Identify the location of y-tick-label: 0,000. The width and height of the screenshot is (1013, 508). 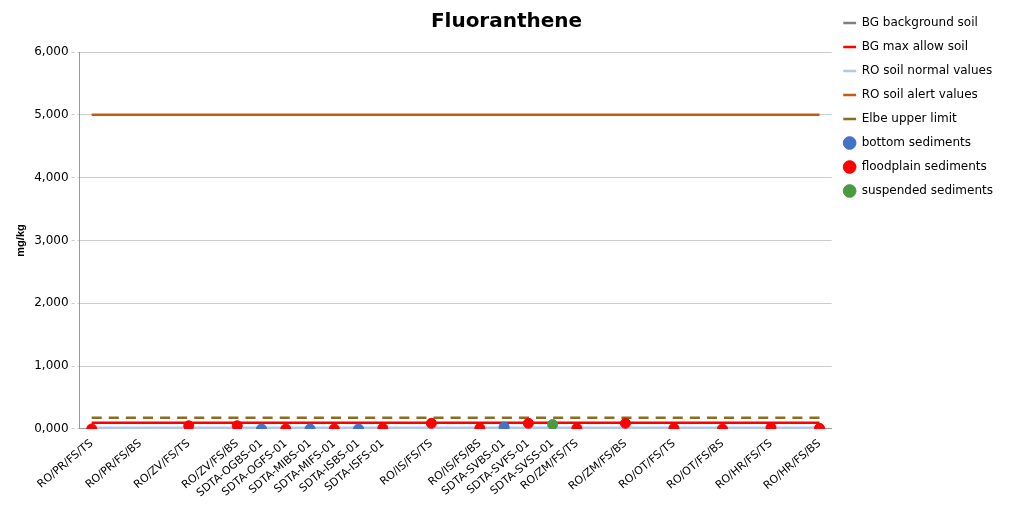
(51, 428).